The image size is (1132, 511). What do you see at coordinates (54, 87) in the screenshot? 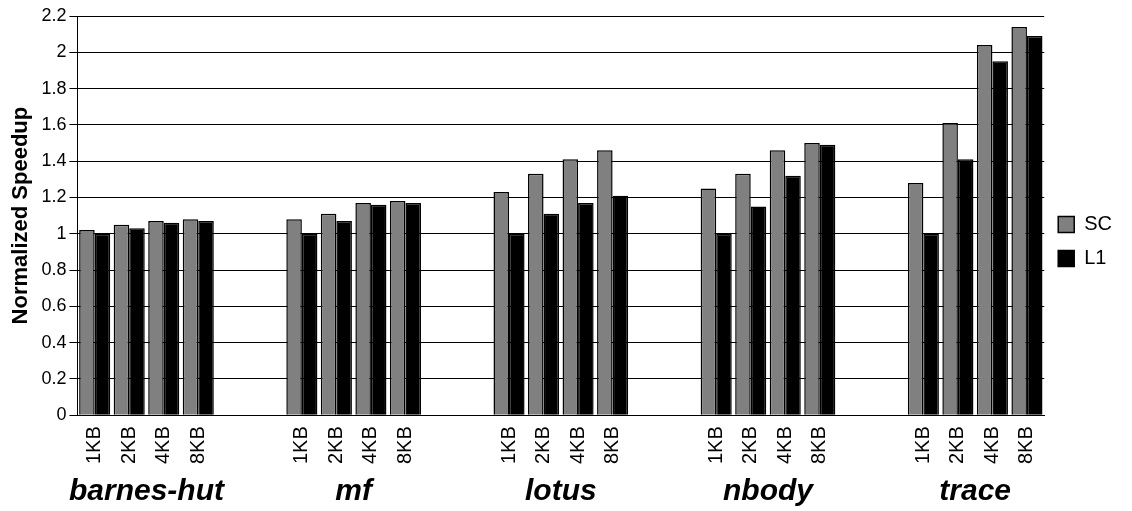
I see `y-tick-label: 1.8` at bounding box center [54, 87].